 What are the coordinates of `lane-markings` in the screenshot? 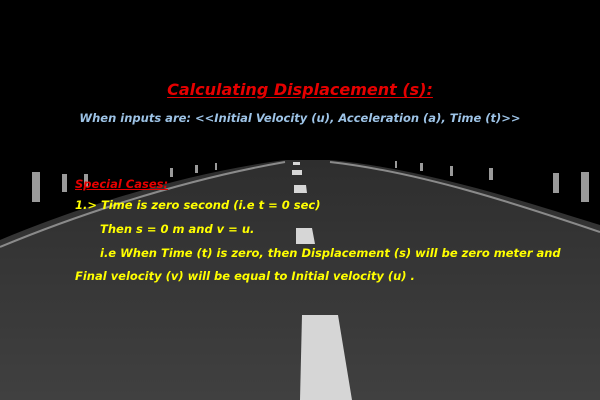 It's located at (322, 281).